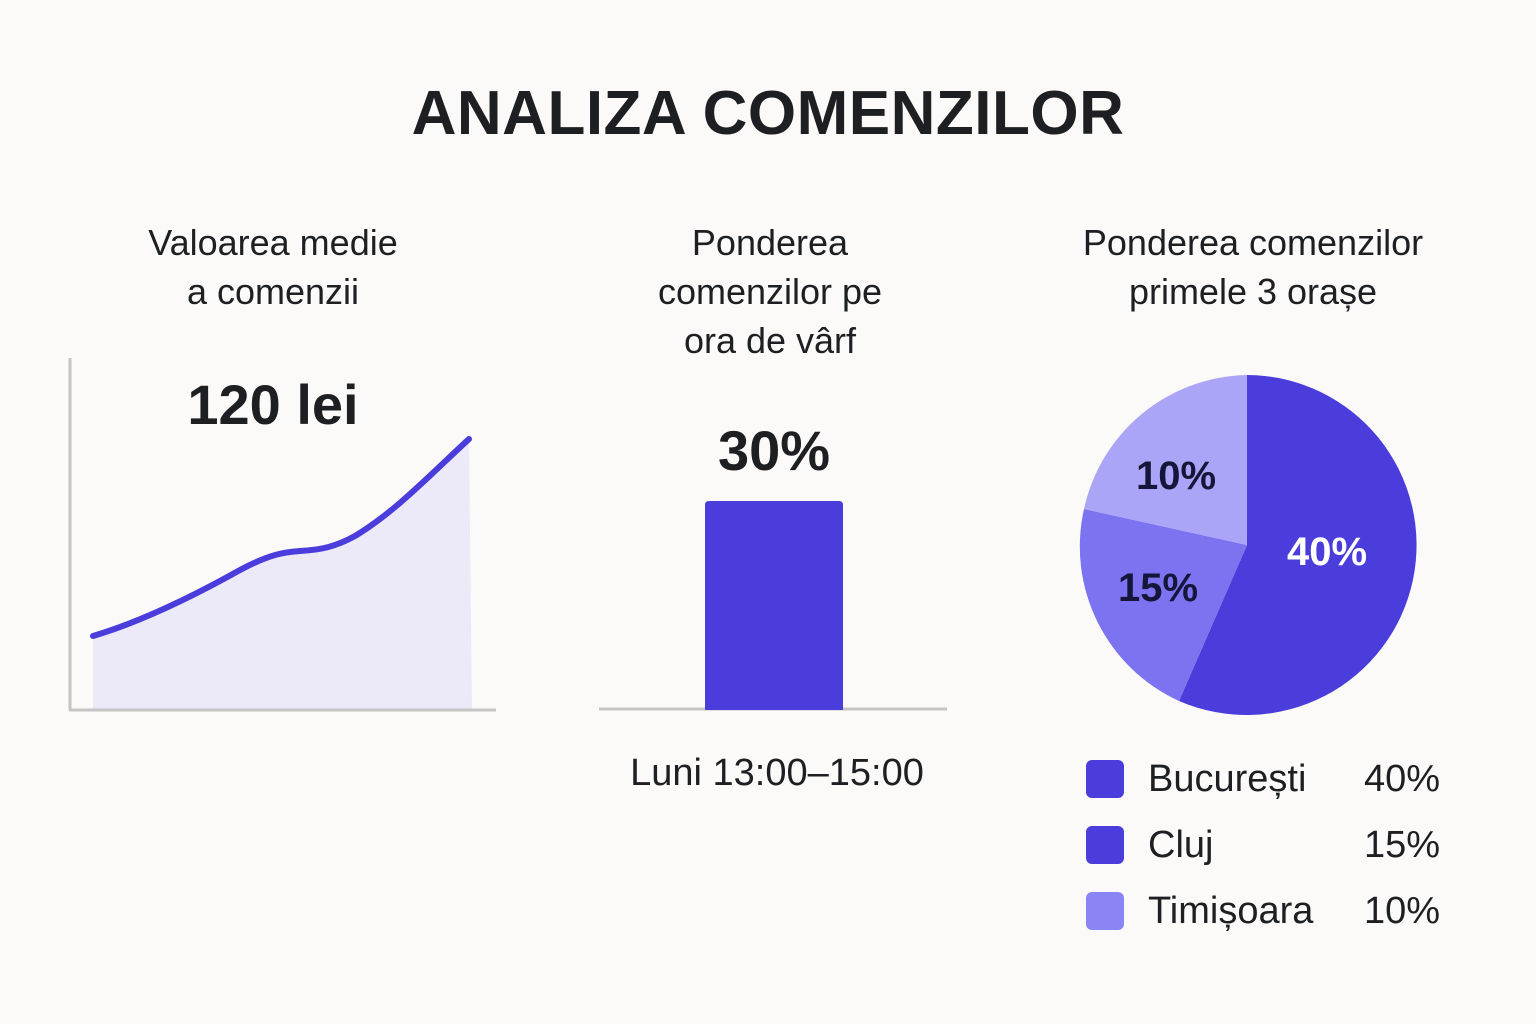 Image resolution: width=1536 pixels, height=1024 pixels. I want to click on legend-label: Timișoara, so click(1231, 910).